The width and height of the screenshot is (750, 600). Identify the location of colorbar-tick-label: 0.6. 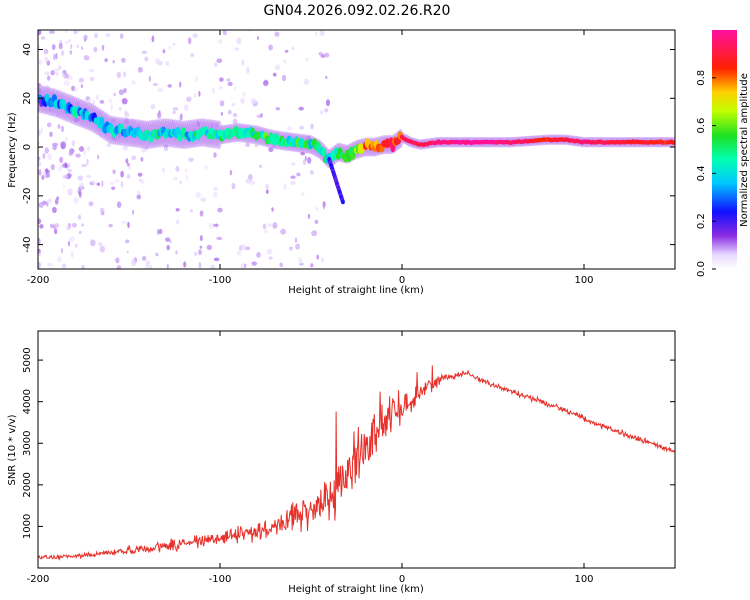
(701, 126).